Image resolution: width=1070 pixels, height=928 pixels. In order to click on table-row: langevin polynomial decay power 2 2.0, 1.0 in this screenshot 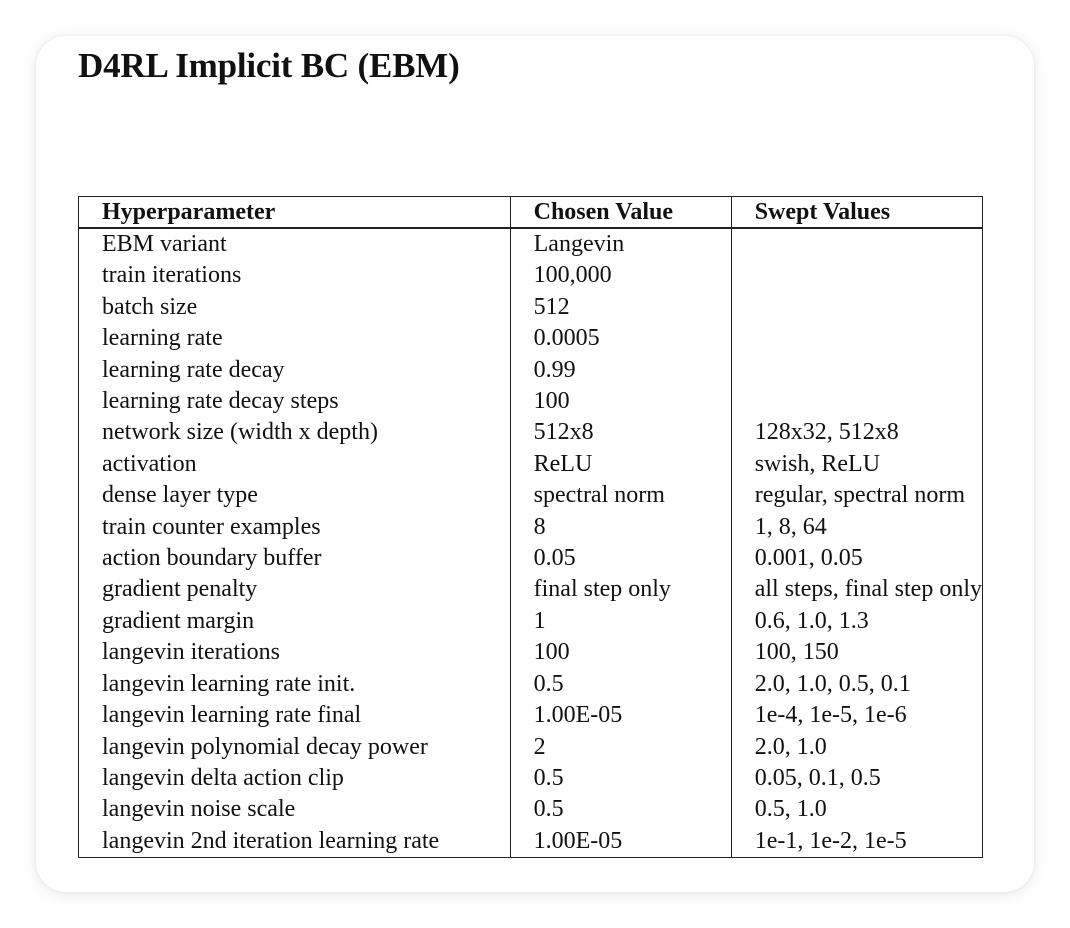, I will do `click(531, 747)`.